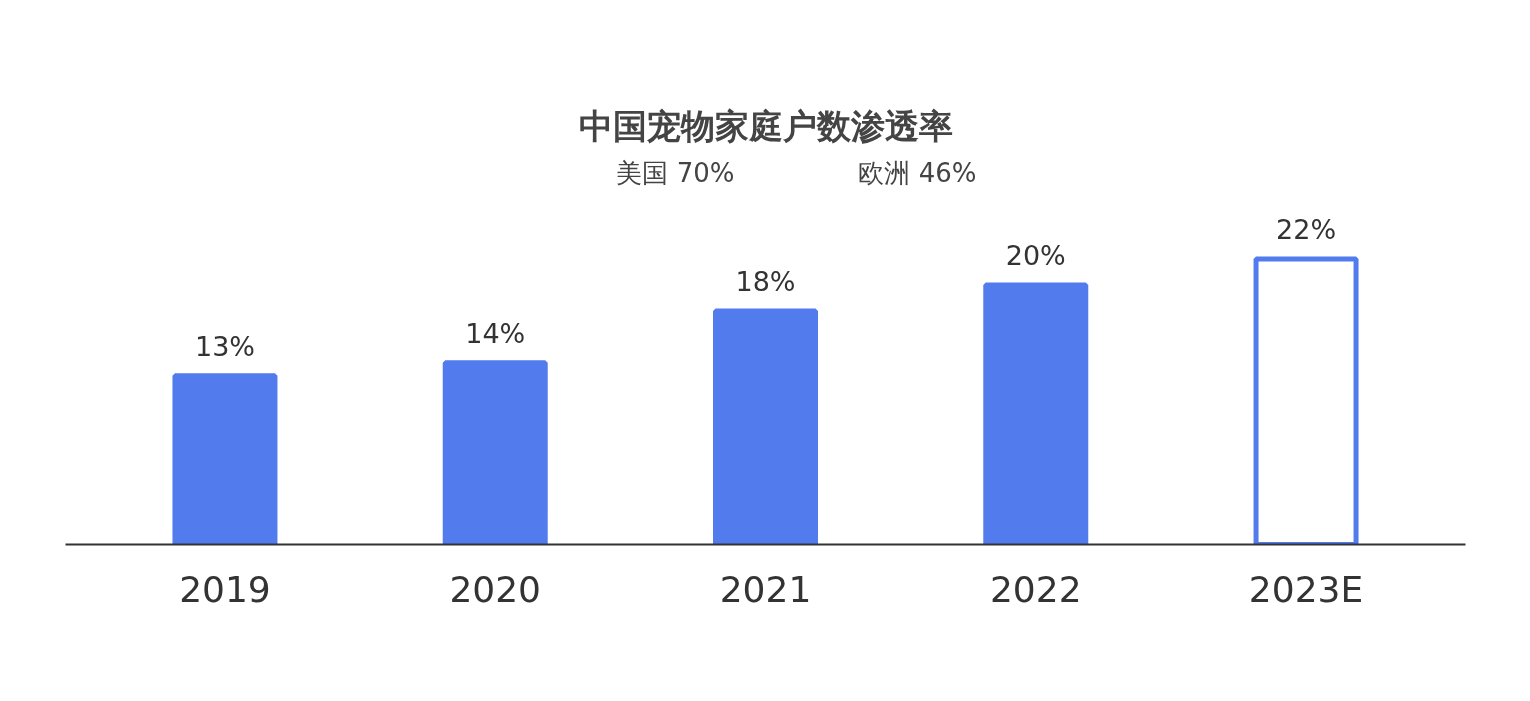 Image resolution: width=1530 pixels, height=701 pixels. What do you see at coordinates (495, 333) in the screenshot?
I see `data-label: 14%` at bounding box center [495, 333].